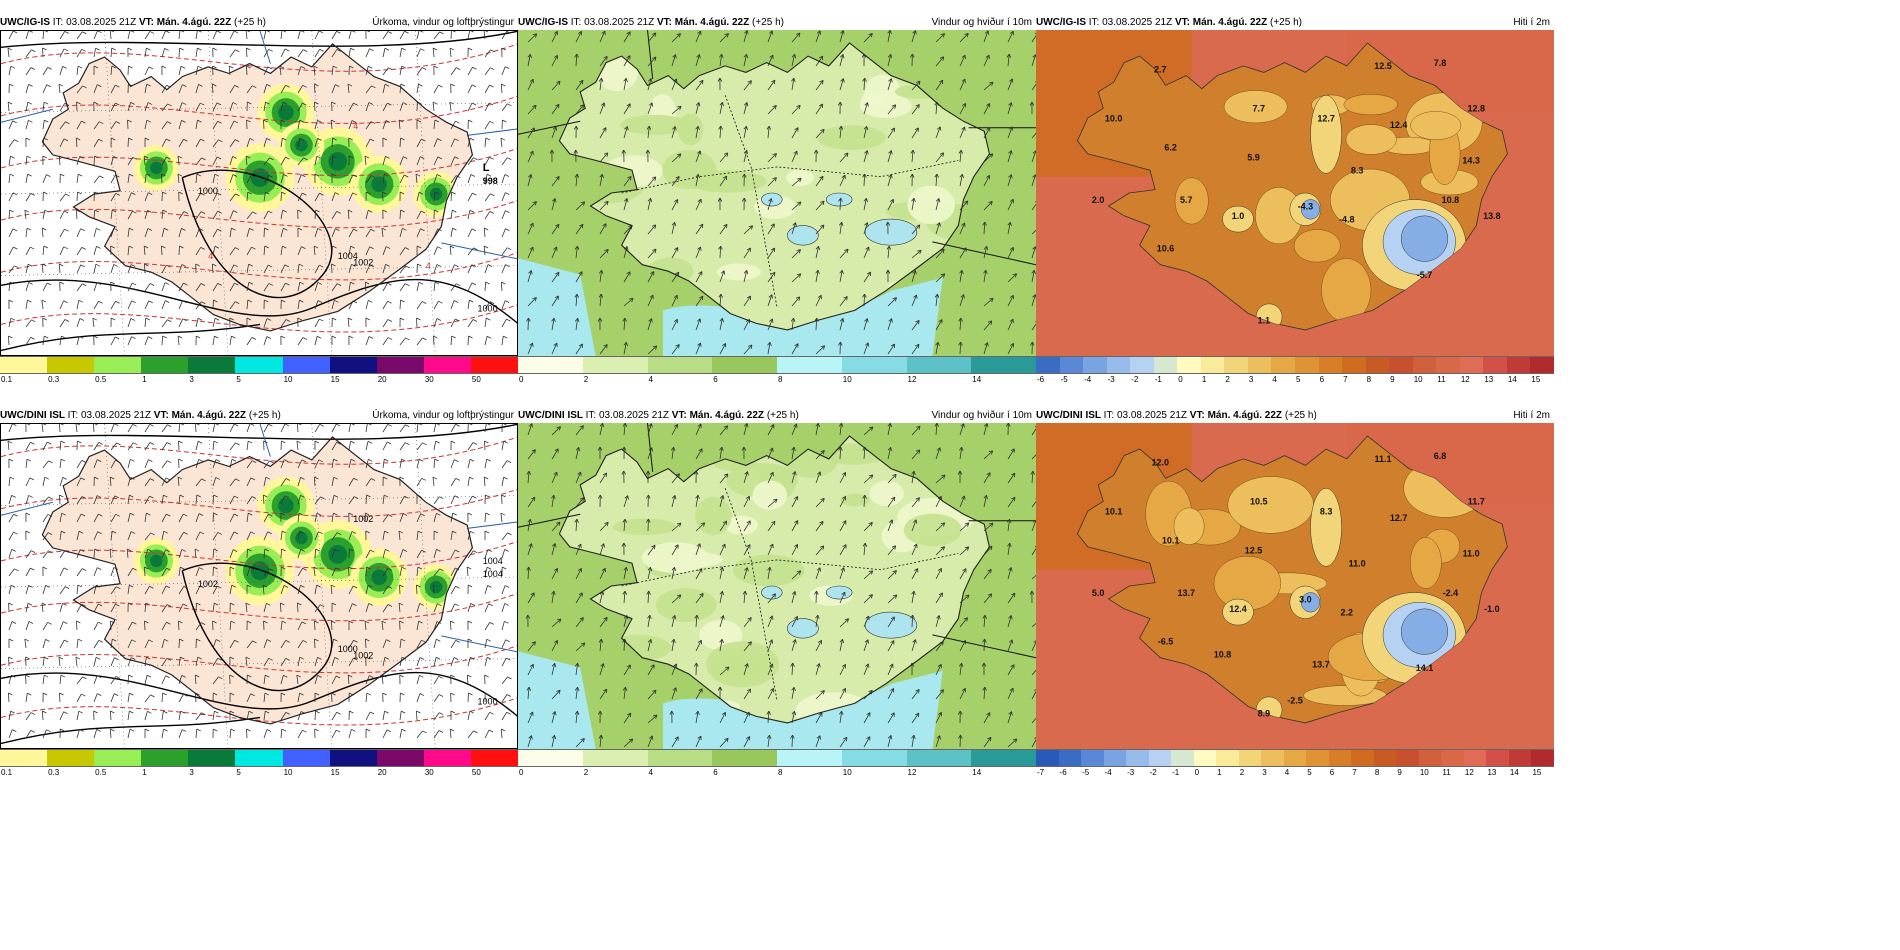 The height and width of the screenshot is (950, 1900). What do you see at coordinates (1063, 772) in the screenshot?
I see `legend-tick-label: -6` at bounding box center [1063, 772].